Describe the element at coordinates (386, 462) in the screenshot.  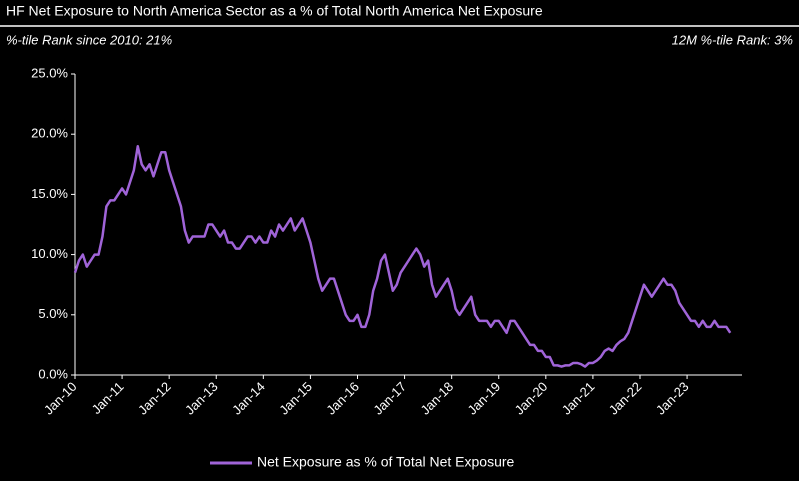
I see `legend-label: Net Exposure as % of Total Net Exposure` at that location.